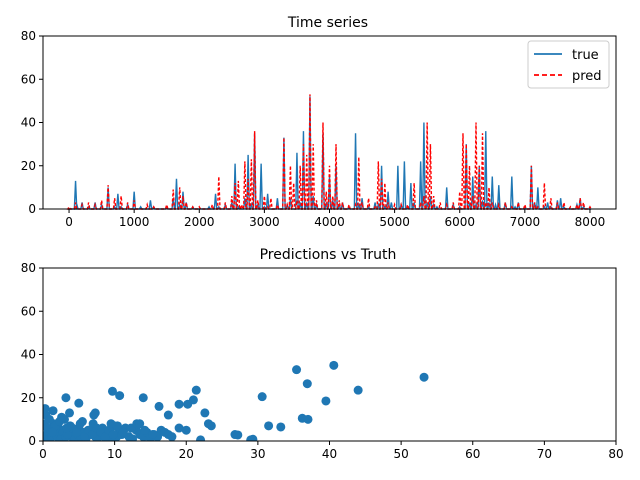 Image resolution: width=640 pixels, height=480 pixels. Describe the element at coordinates (186, 454) in the screenshot. I see `x-tick-label: 20` at that location.